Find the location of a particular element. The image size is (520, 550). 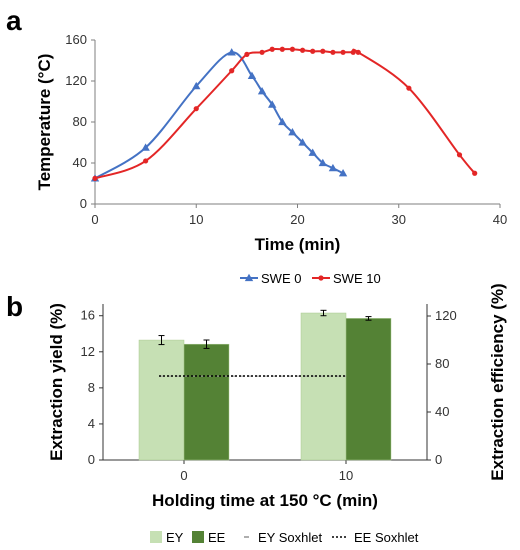

y2-tick-label: 120 is located at coordinates (446, 315).